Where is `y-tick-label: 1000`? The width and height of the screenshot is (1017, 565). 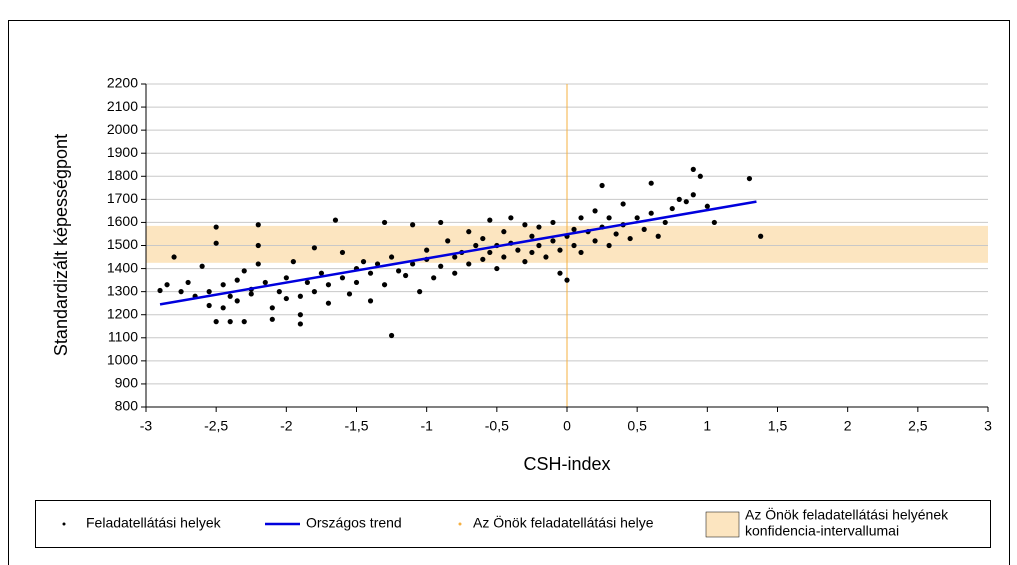 y-tick-label: 1000 is located at coordinates (122, 360).